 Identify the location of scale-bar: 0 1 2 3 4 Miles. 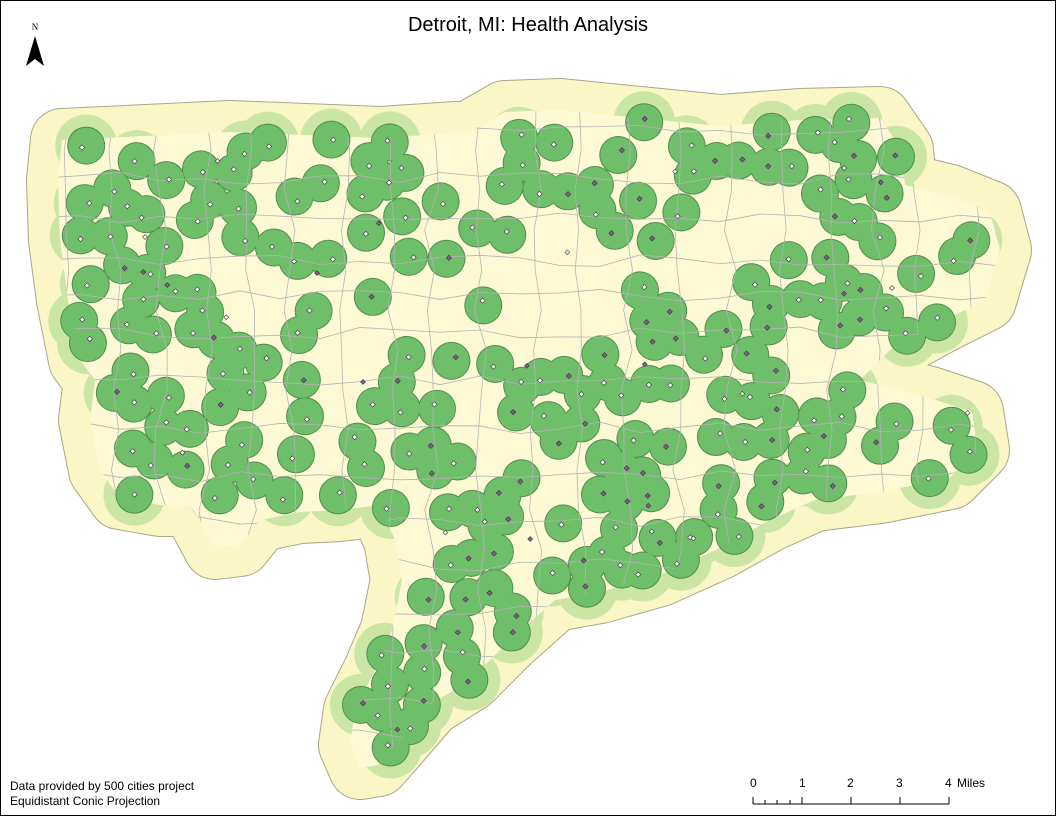
(875, 793).